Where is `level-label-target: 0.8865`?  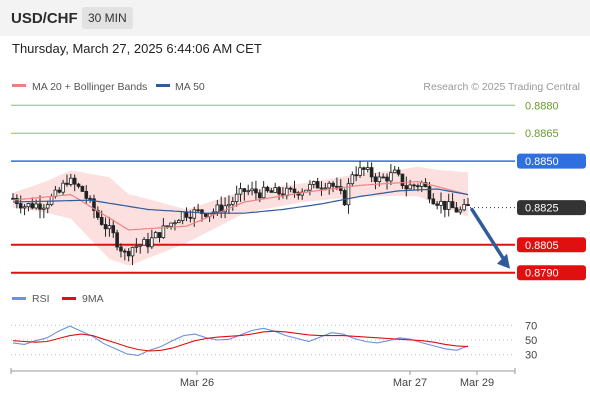 level-label-target: 0.8865 is located at coordinates (542, 134).